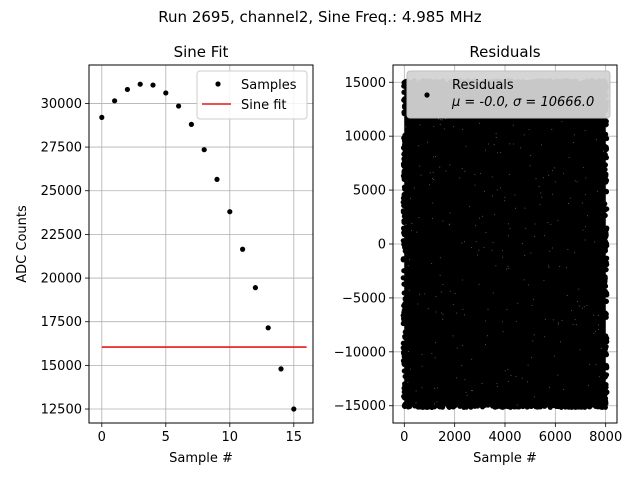 The height and width of the screenshot is (480, 640). What do you see at coordinates (230, 437) in the screenshot?
I see `sine-fit-x-tick-label: 10` at bounding box center [230, 437].